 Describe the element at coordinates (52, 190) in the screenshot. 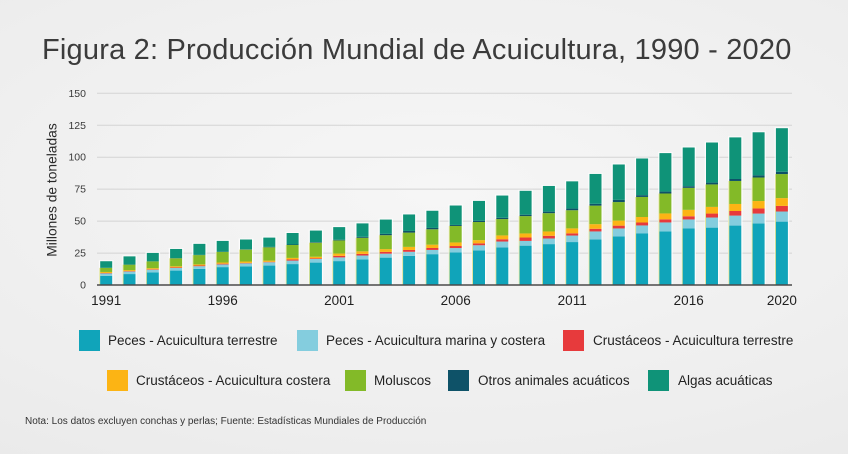

I see `svg-text: Millones de toneladas` at that location.